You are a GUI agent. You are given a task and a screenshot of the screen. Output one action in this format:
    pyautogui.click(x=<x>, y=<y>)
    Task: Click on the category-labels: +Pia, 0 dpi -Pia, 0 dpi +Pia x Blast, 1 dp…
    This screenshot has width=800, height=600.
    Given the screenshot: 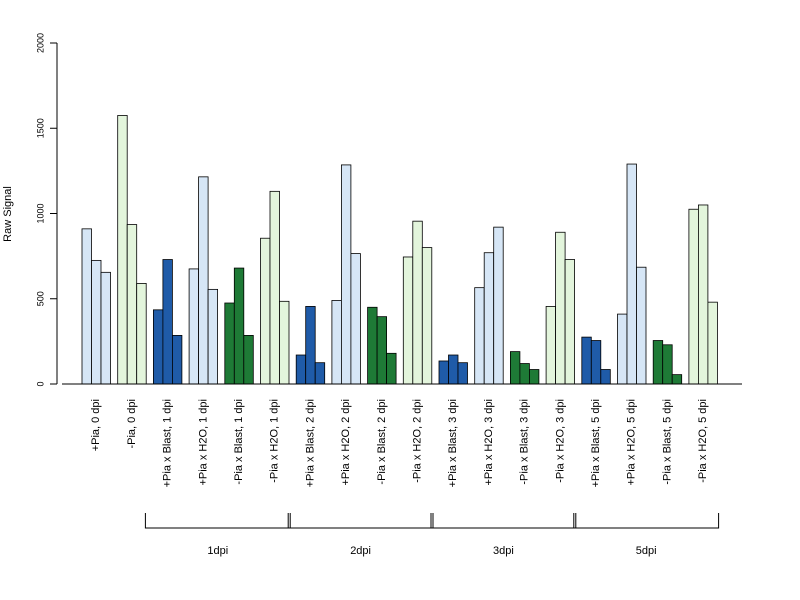 What is the action you would take?
    pyautogui.click(x=399, y=443)
    